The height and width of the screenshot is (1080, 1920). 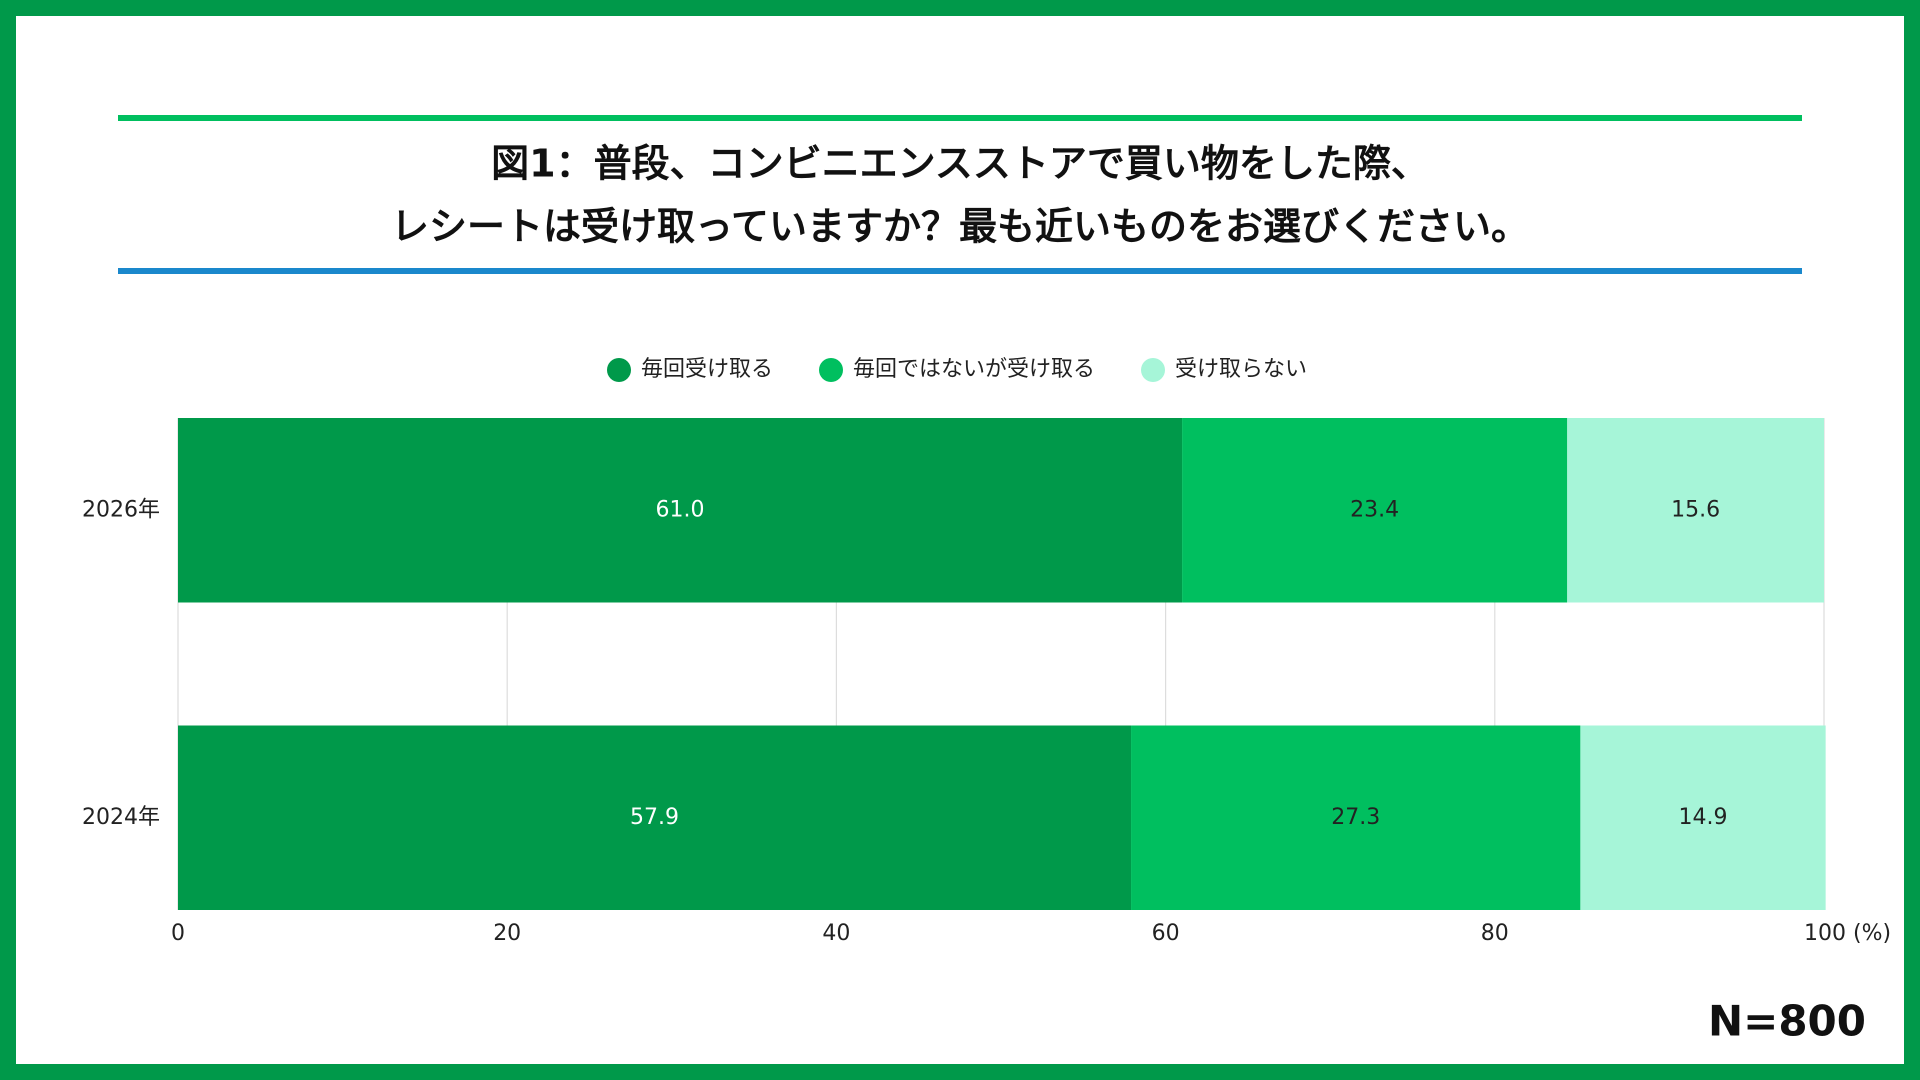 What do you see at coordinates (707, 369) in the screenshot?
I see `legend-label: 毎回受け取る` at bounding box center [707, 369].